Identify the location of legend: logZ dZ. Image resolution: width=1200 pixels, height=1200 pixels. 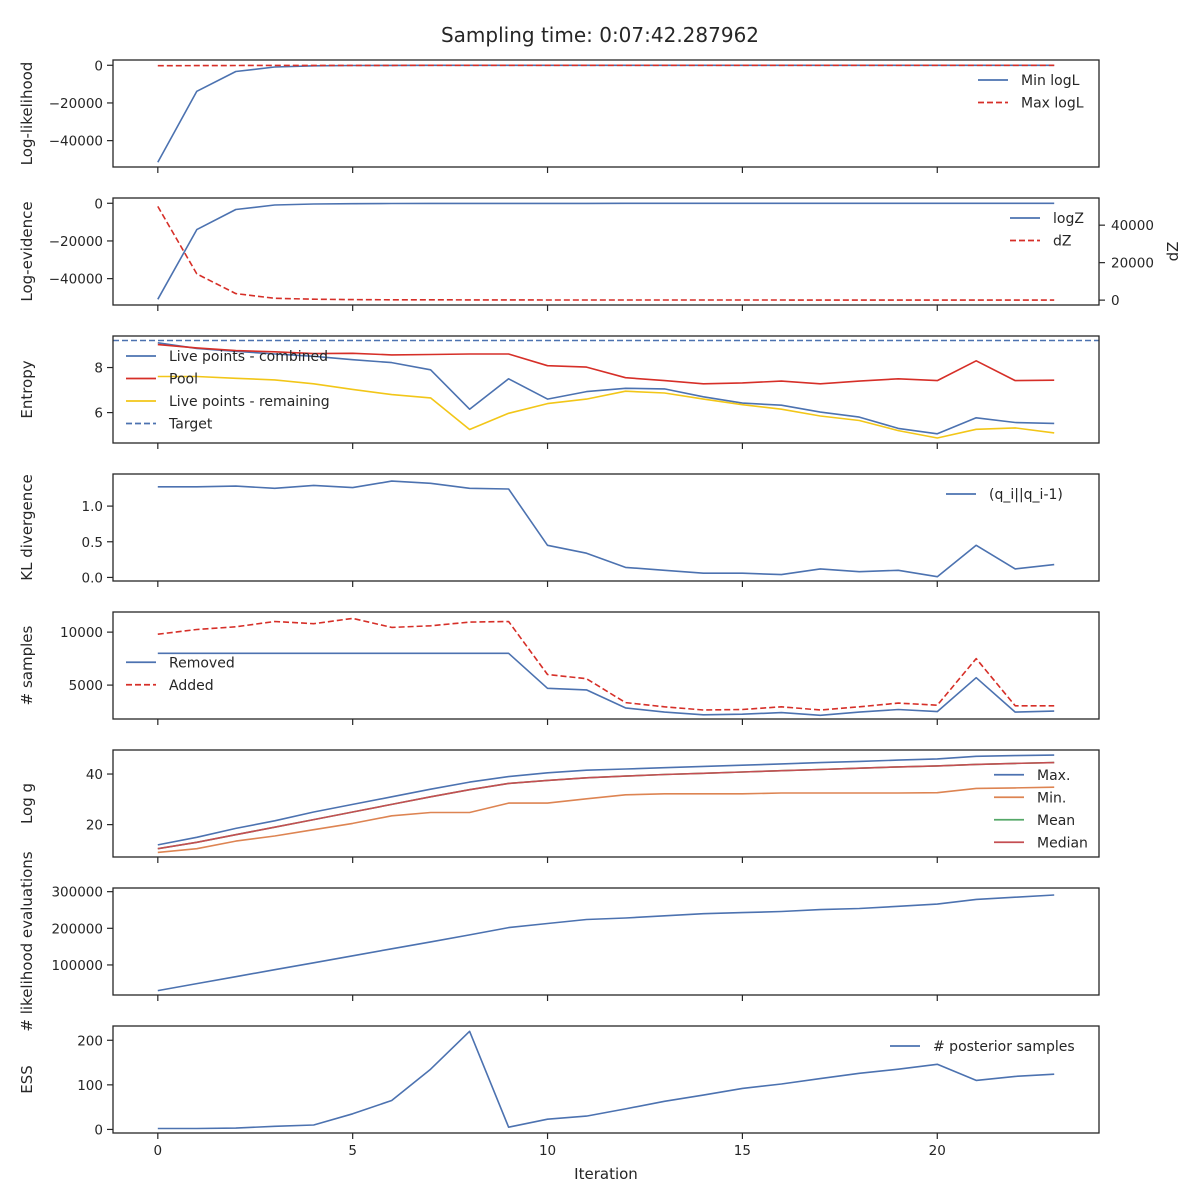
(1047, 230).